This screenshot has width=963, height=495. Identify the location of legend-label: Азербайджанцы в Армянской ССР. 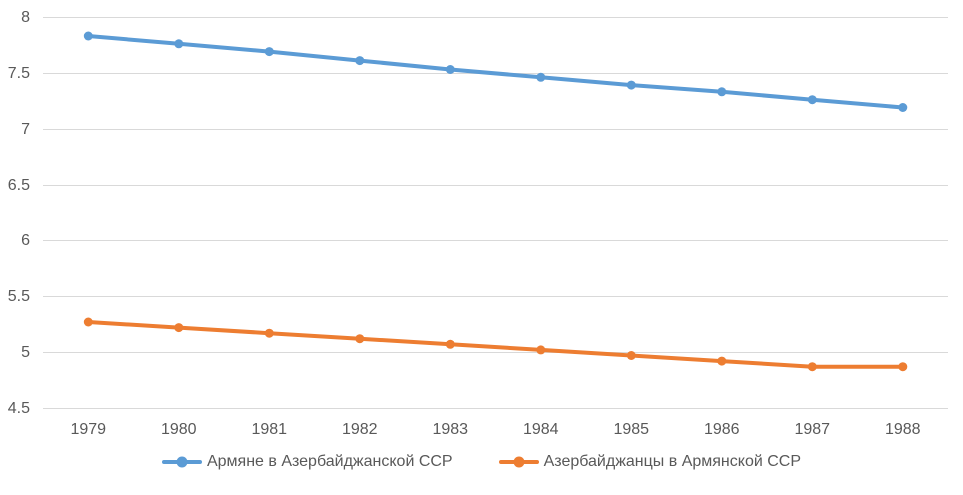
(672, 461).